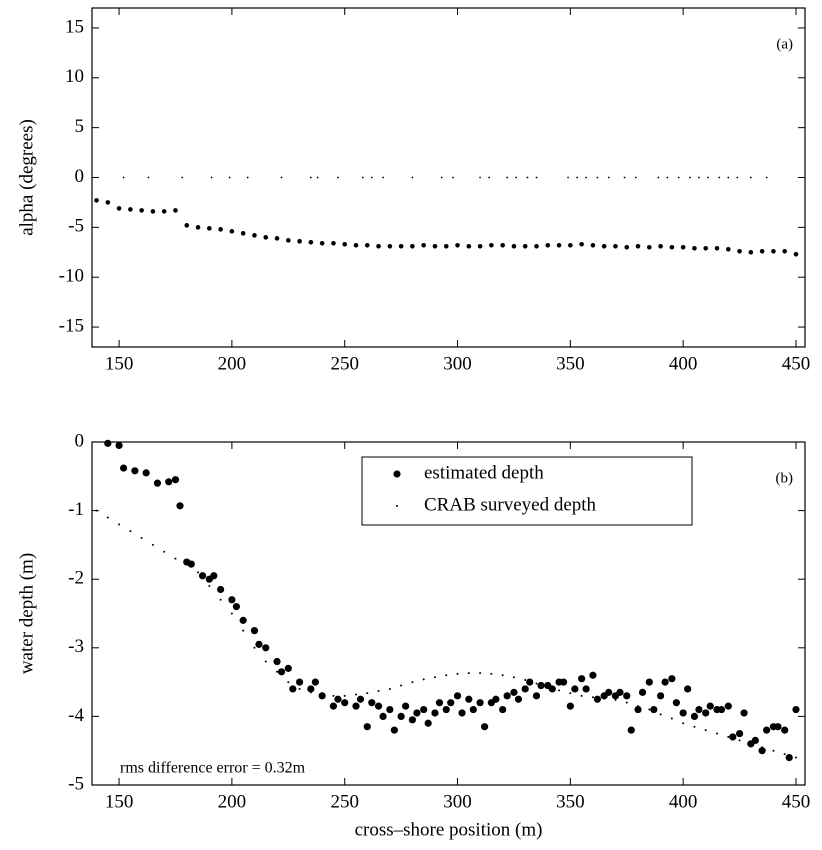 This screenshot has height=850, width=822. I want to click on y-tick-label: -1, so click(76, 509).